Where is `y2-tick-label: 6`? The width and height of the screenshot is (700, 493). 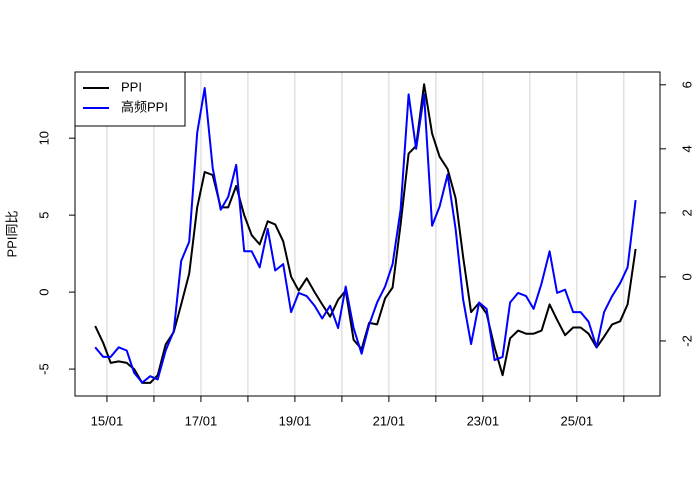
y2-tick-label: 6 is located at coordinates (686, 84).